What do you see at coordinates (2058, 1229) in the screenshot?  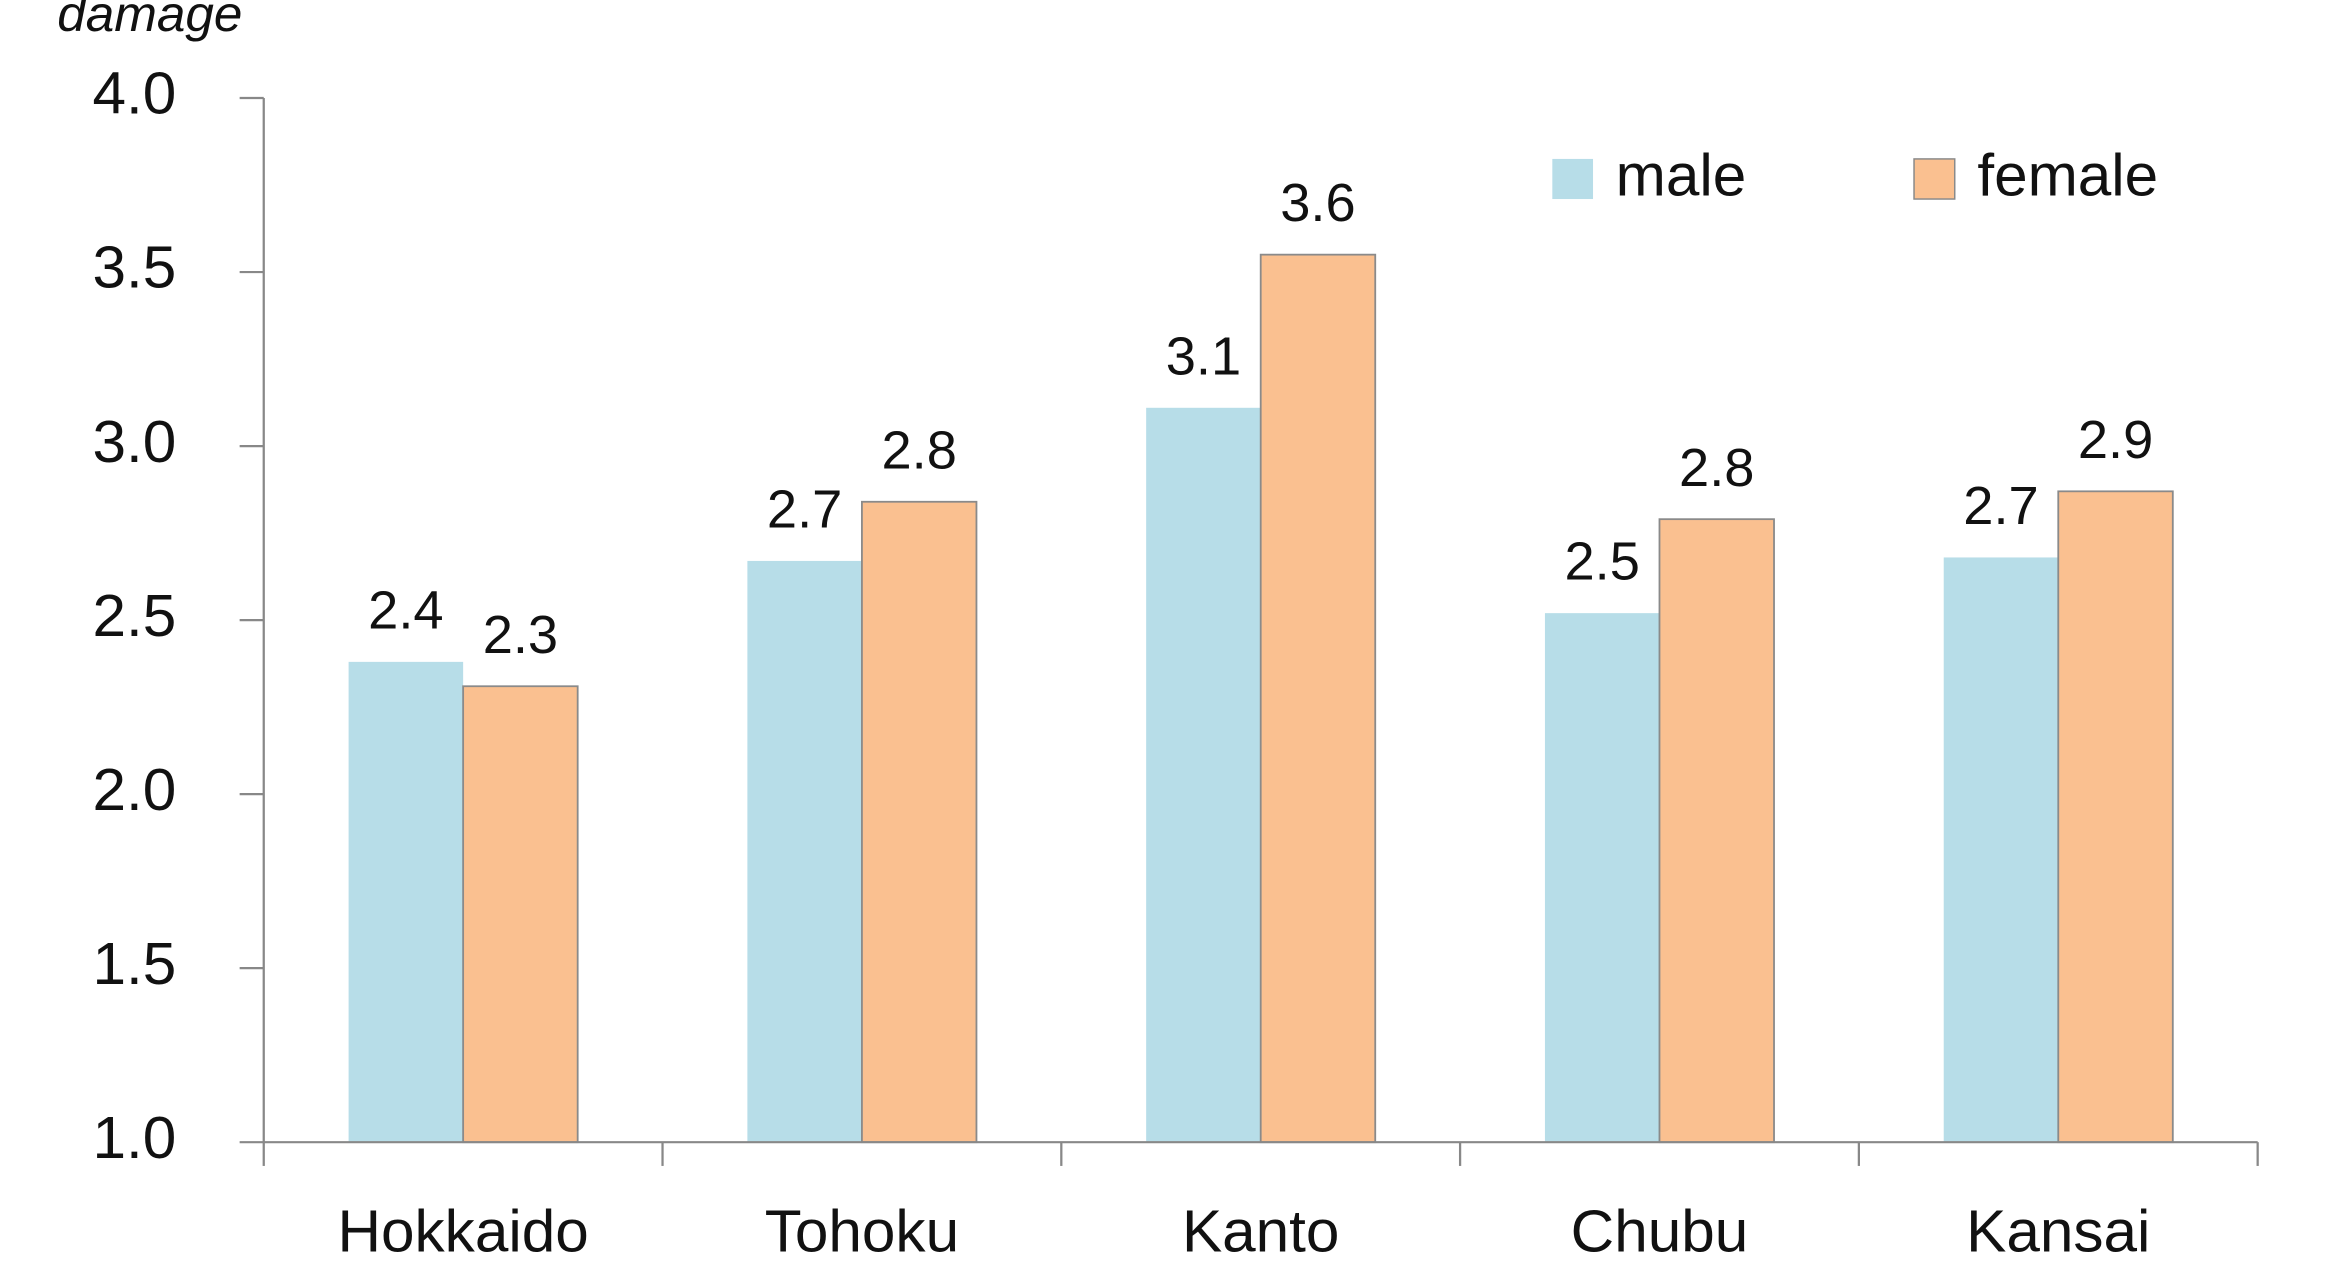 I see `x-tick-label: Kansai` at bounding box center [2058, 1229].